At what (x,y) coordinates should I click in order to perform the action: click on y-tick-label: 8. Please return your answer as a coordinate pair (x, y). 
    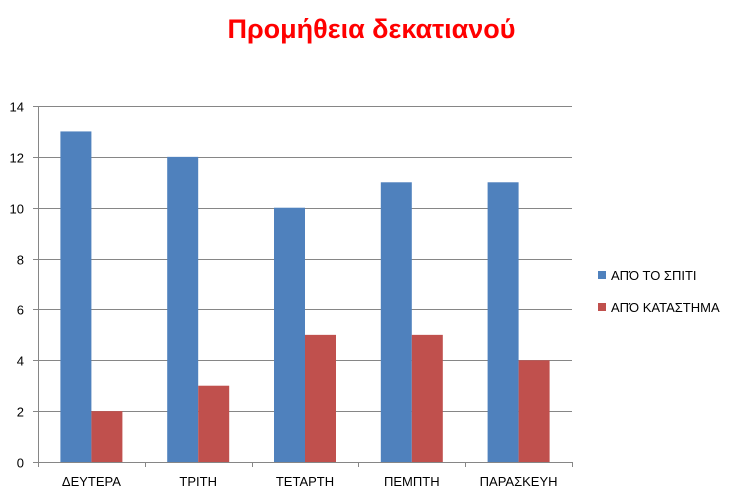
    Looking at the image, I should click on (20, 260).